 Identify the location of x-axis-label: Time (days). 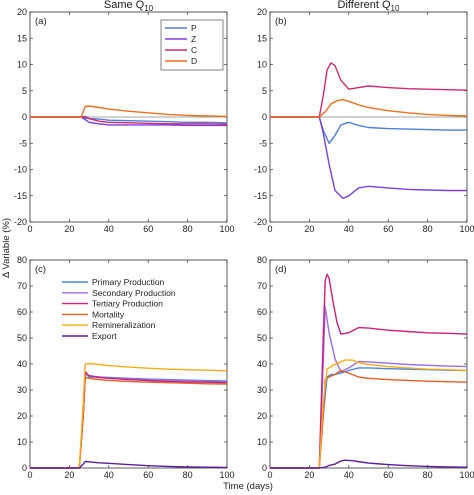
(248, 486).